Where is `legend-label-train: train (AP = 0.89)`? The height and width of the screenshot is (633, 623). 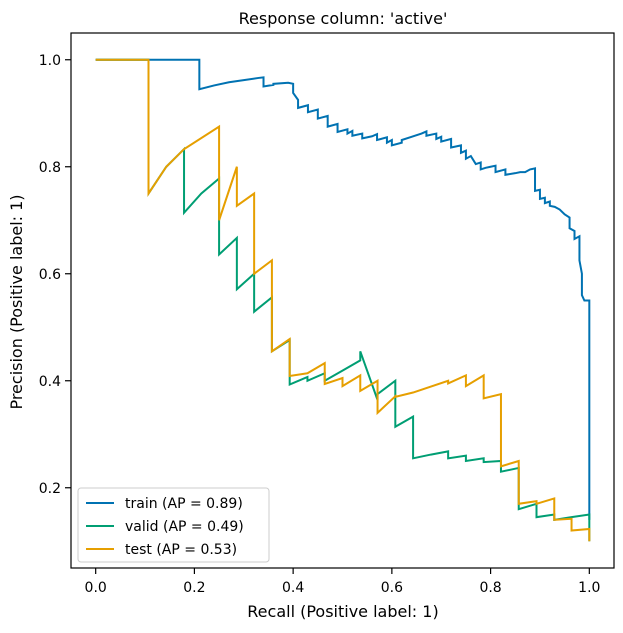 legend-label-train: train (AP = 0.89) is located at coordinates (184, 504).